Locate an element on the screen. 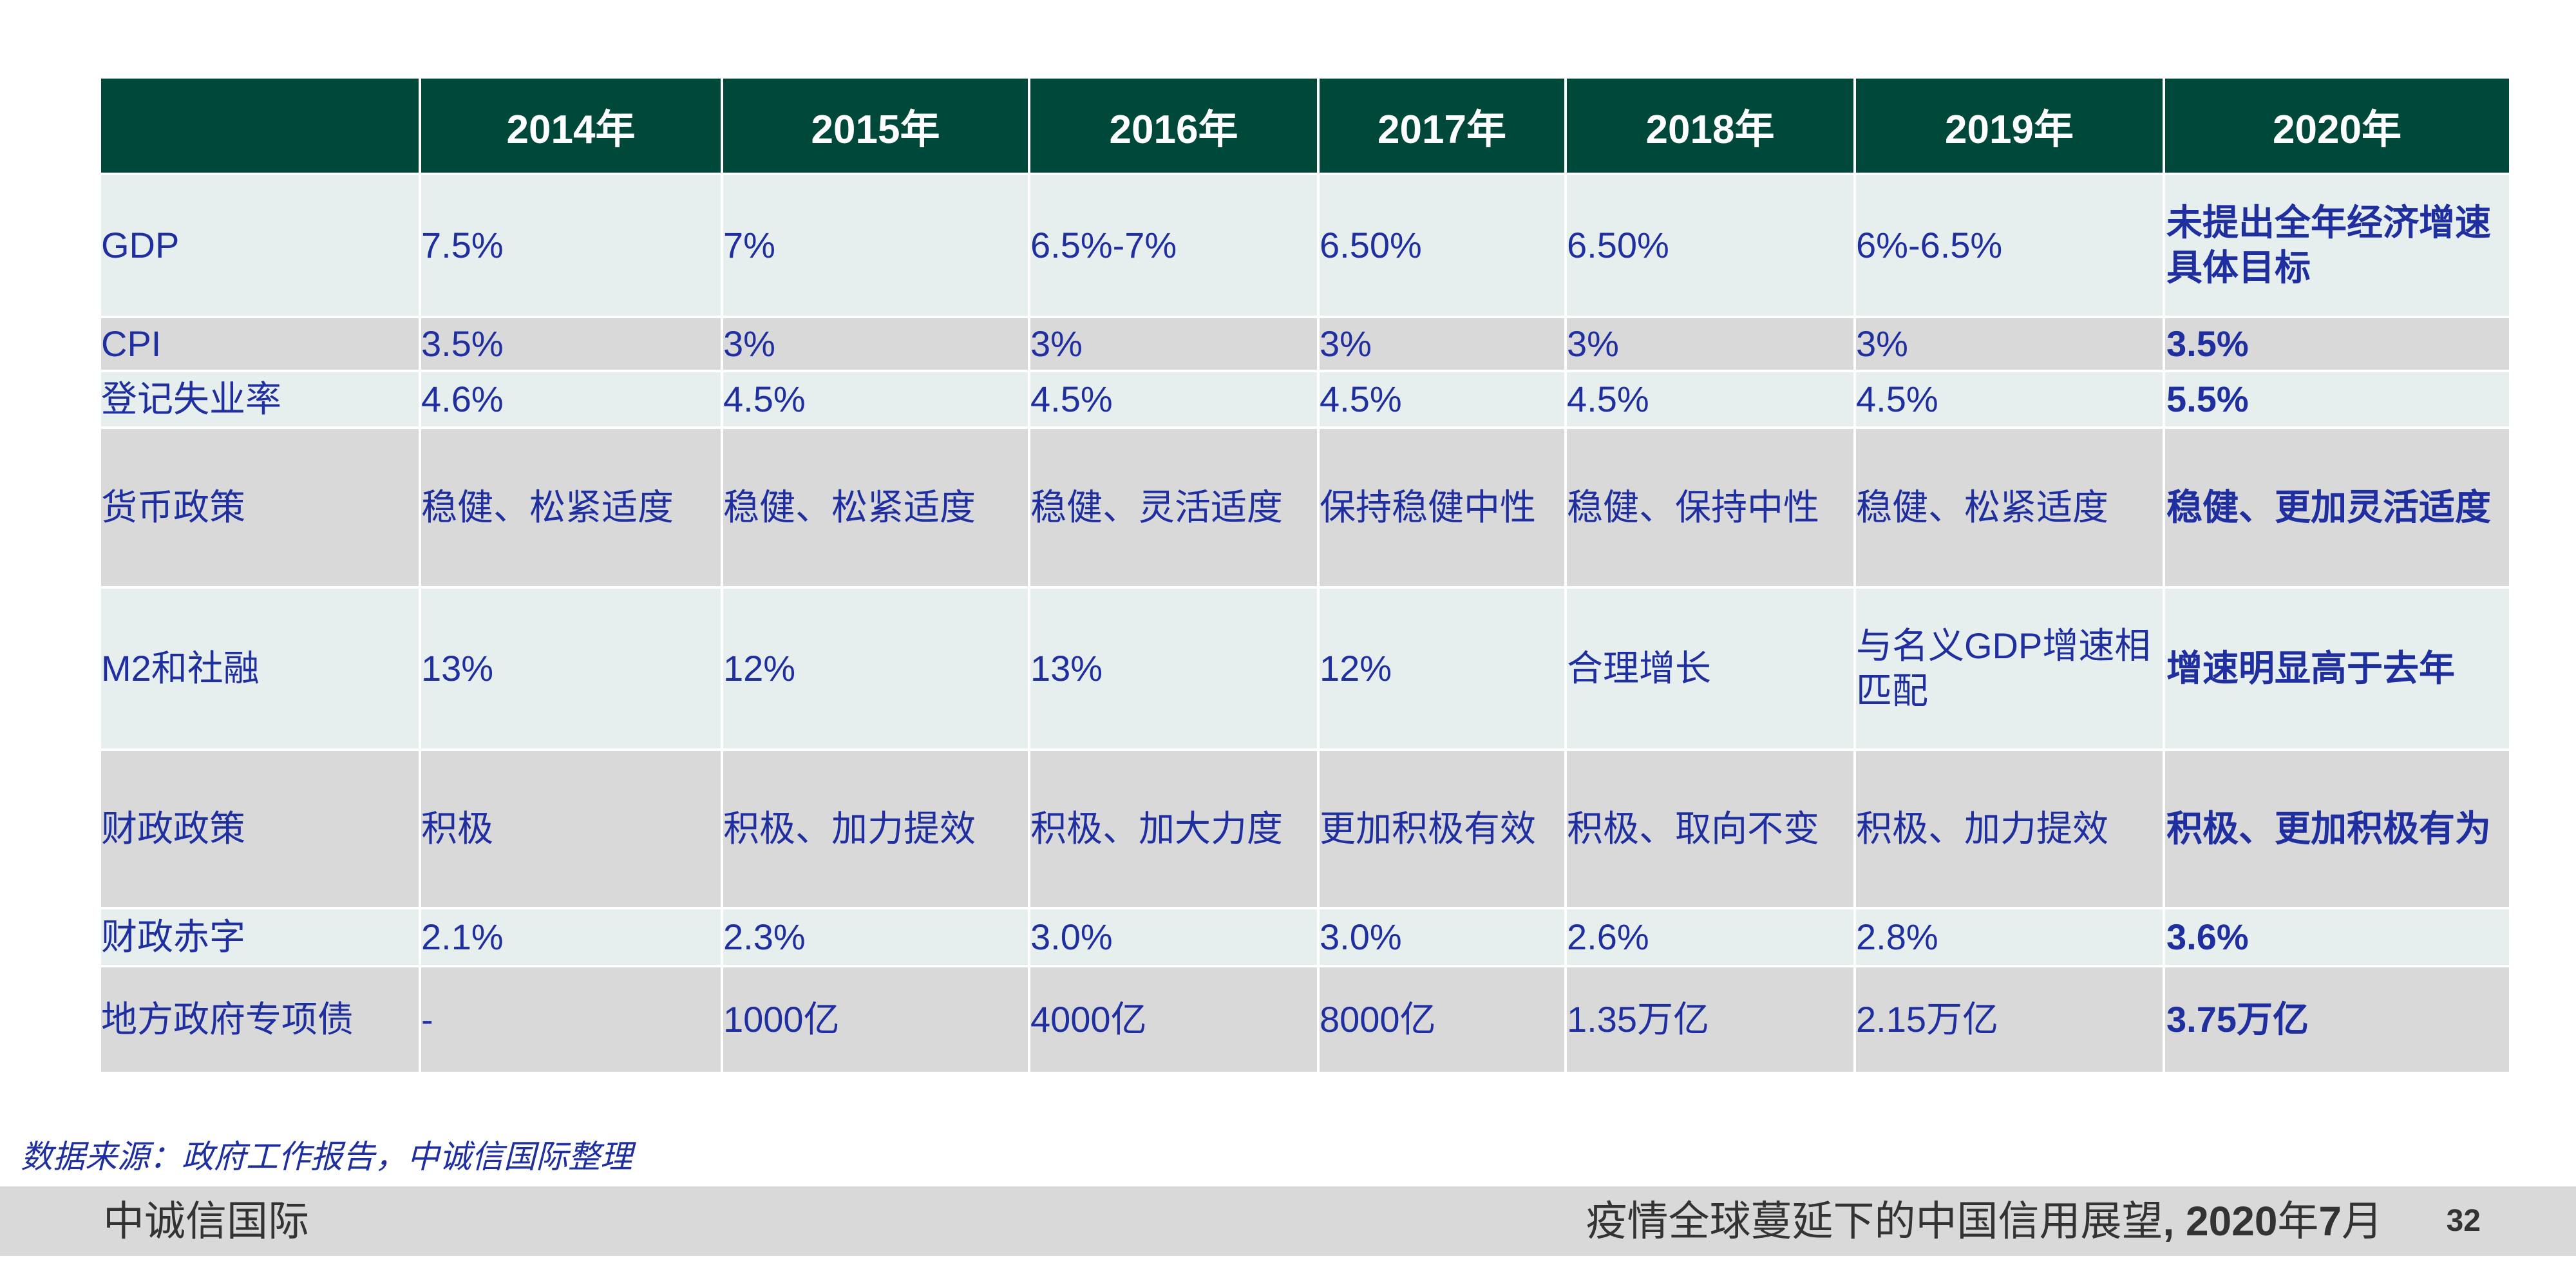 This screenshot has height=1283, width=2576. table-cell: 更加积极有效 is located at coordinates (1442, 828).